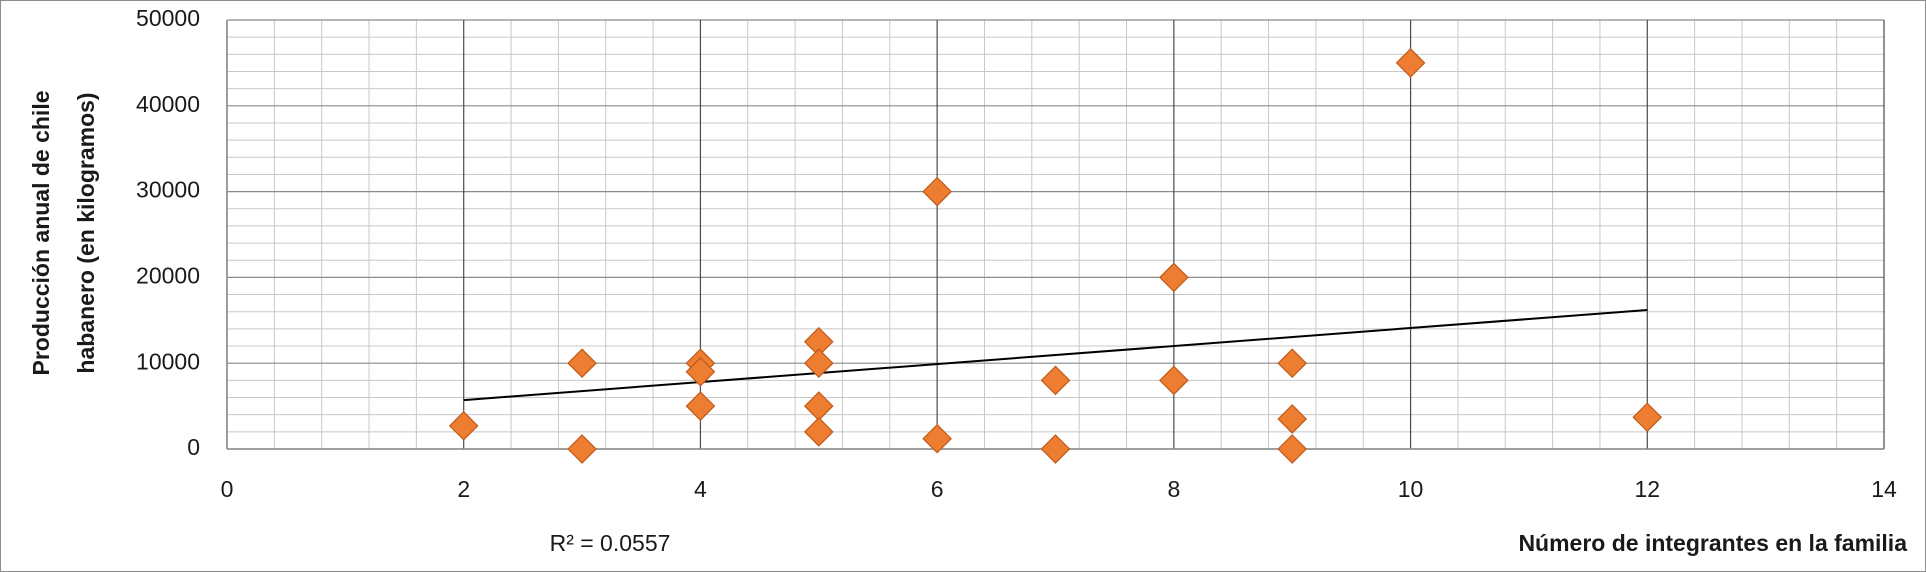  What do you see at coordinates (168, 104) in the screenshot?
I see `y-tick-label: 40000` at bounding box center [168, 104].